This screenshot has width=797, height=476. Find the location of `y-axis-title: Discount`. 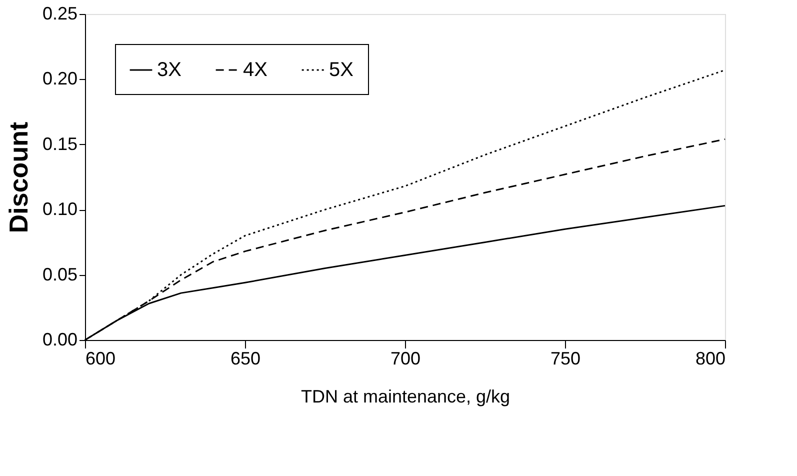

y-axis-title: Discount is located at coordinates (18, 178).